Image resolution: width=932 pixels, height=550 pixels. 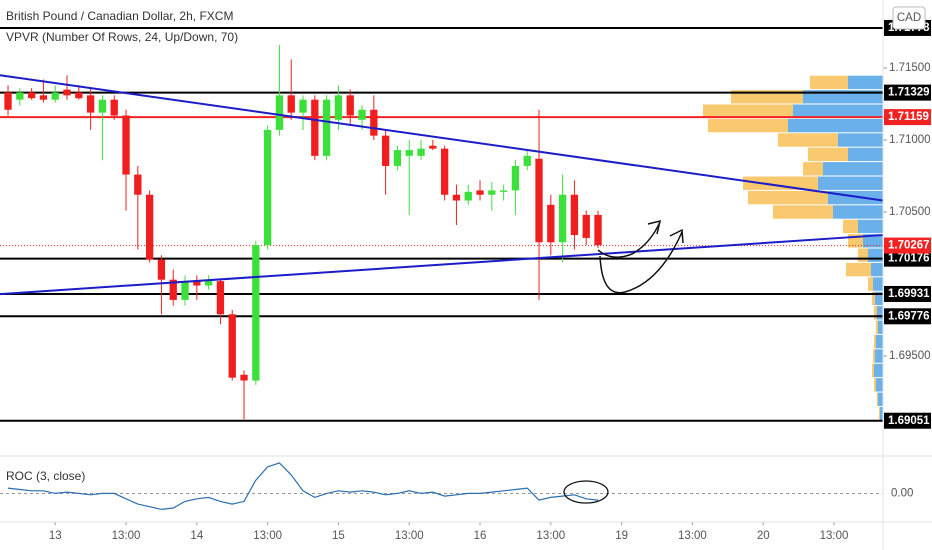 I want to click on y-tick-label: 1.71500, so click(x=910, y=68).